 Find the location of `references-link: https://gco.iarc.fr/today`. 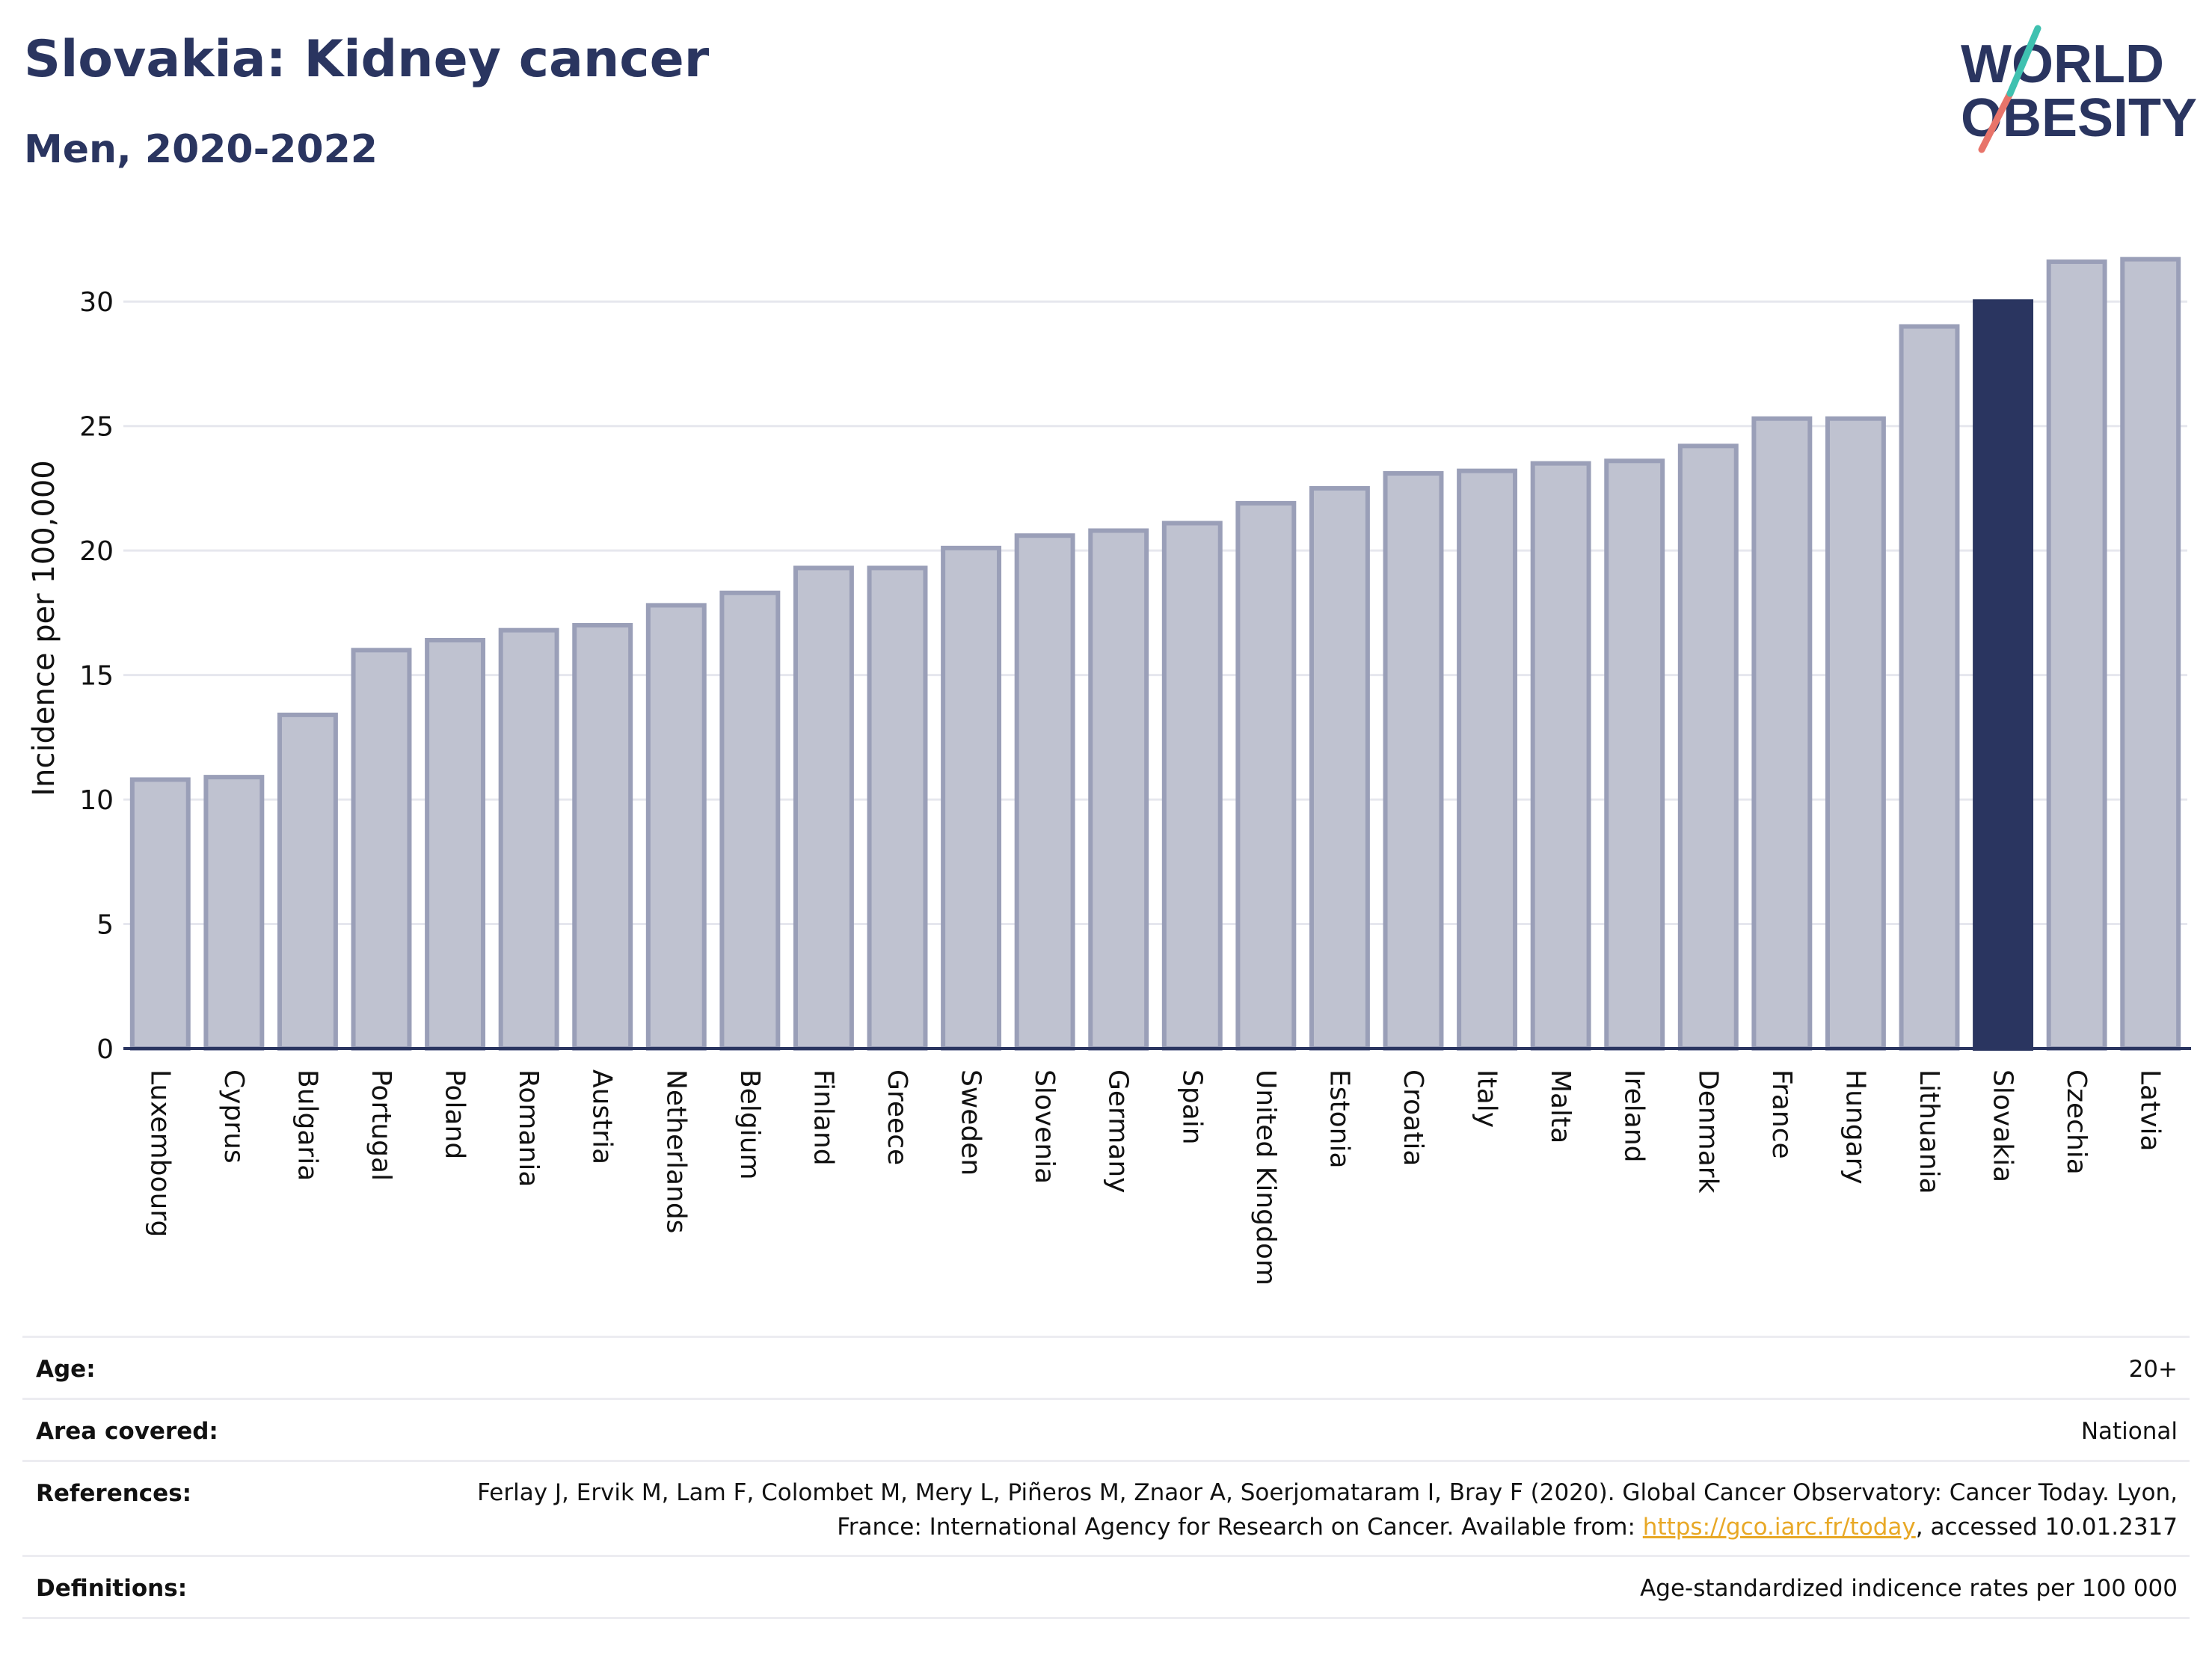

references-link: https://gco.iarc.fr/today is located at coordinates (1779, 1527).